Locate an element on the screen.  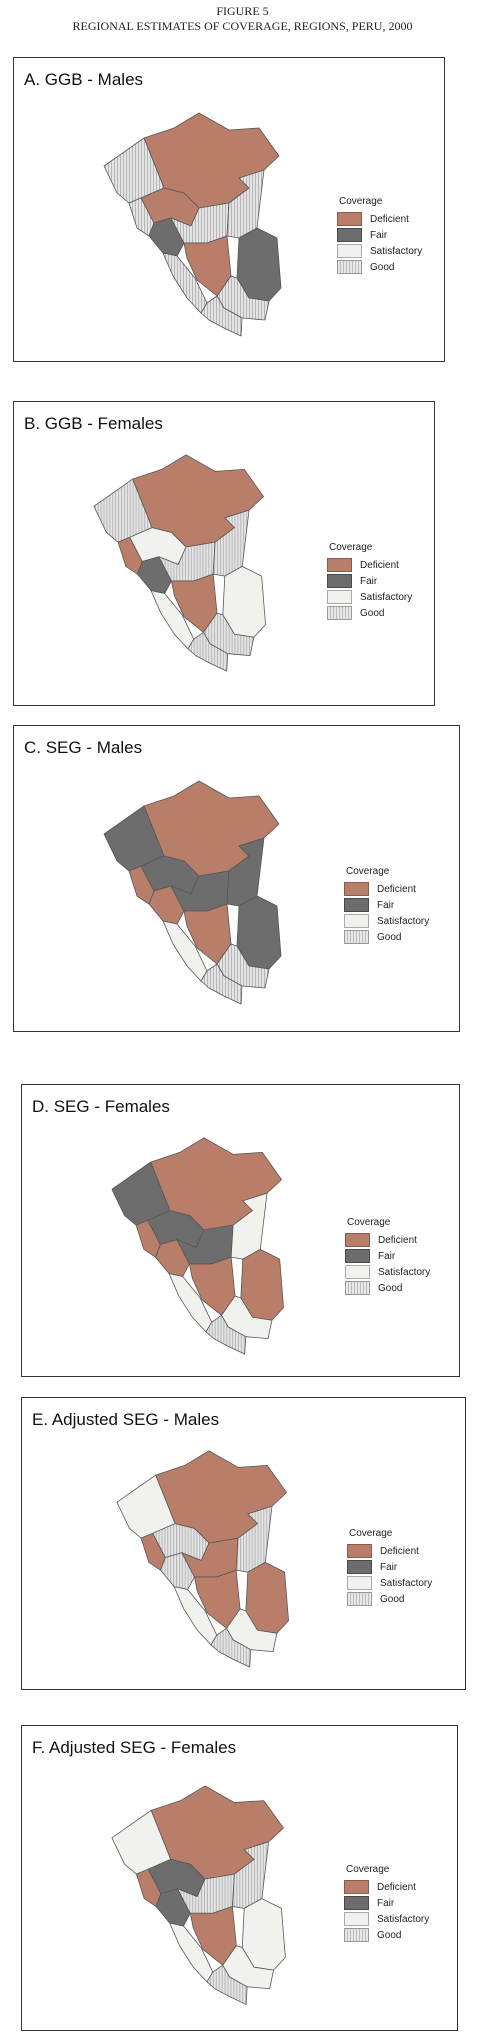
panel-title: A. GGB - Males is located at coordinates (84, 79).